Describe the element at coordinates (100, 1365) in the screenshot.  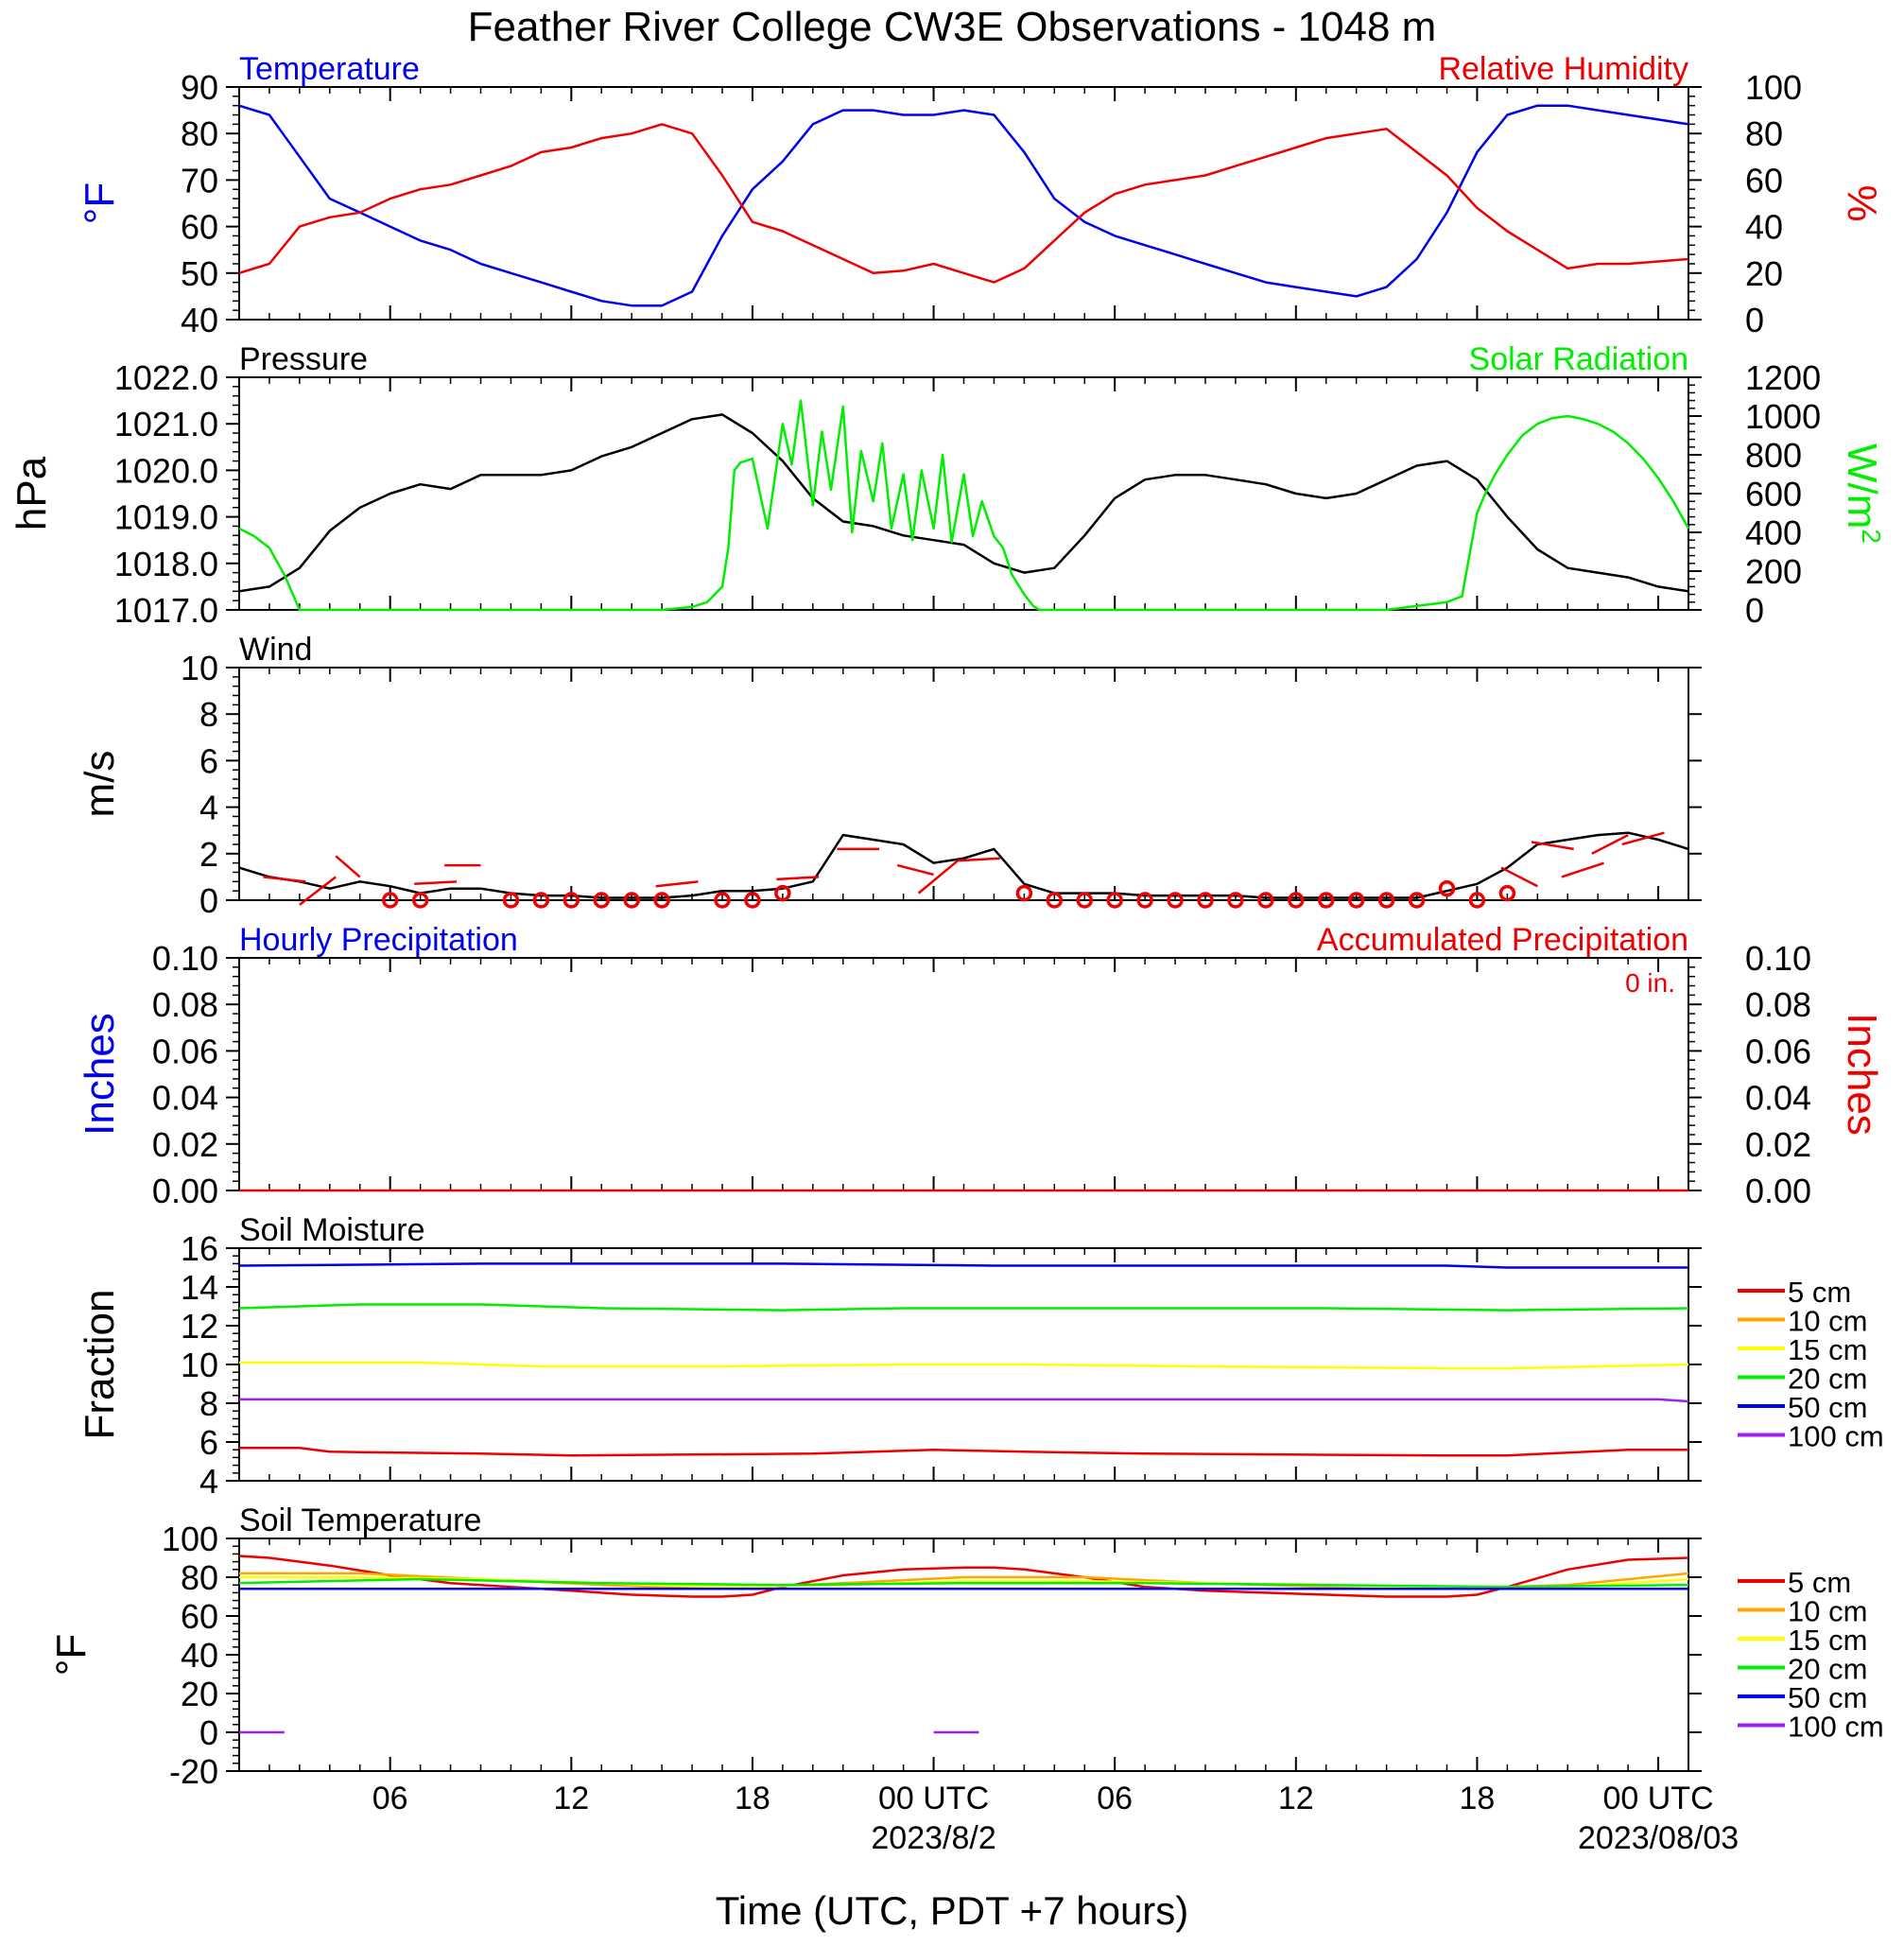
I see `y-axis-label-left: Fraction` at that location.